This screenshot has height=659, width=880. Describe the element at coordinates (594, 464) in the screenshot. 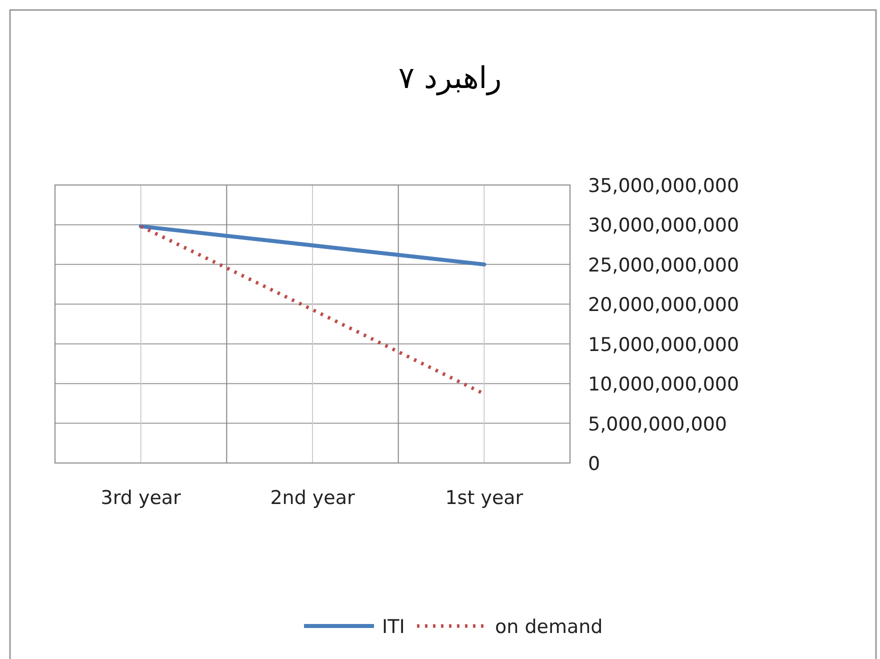

I see `y-tick-label: 0` at that location.